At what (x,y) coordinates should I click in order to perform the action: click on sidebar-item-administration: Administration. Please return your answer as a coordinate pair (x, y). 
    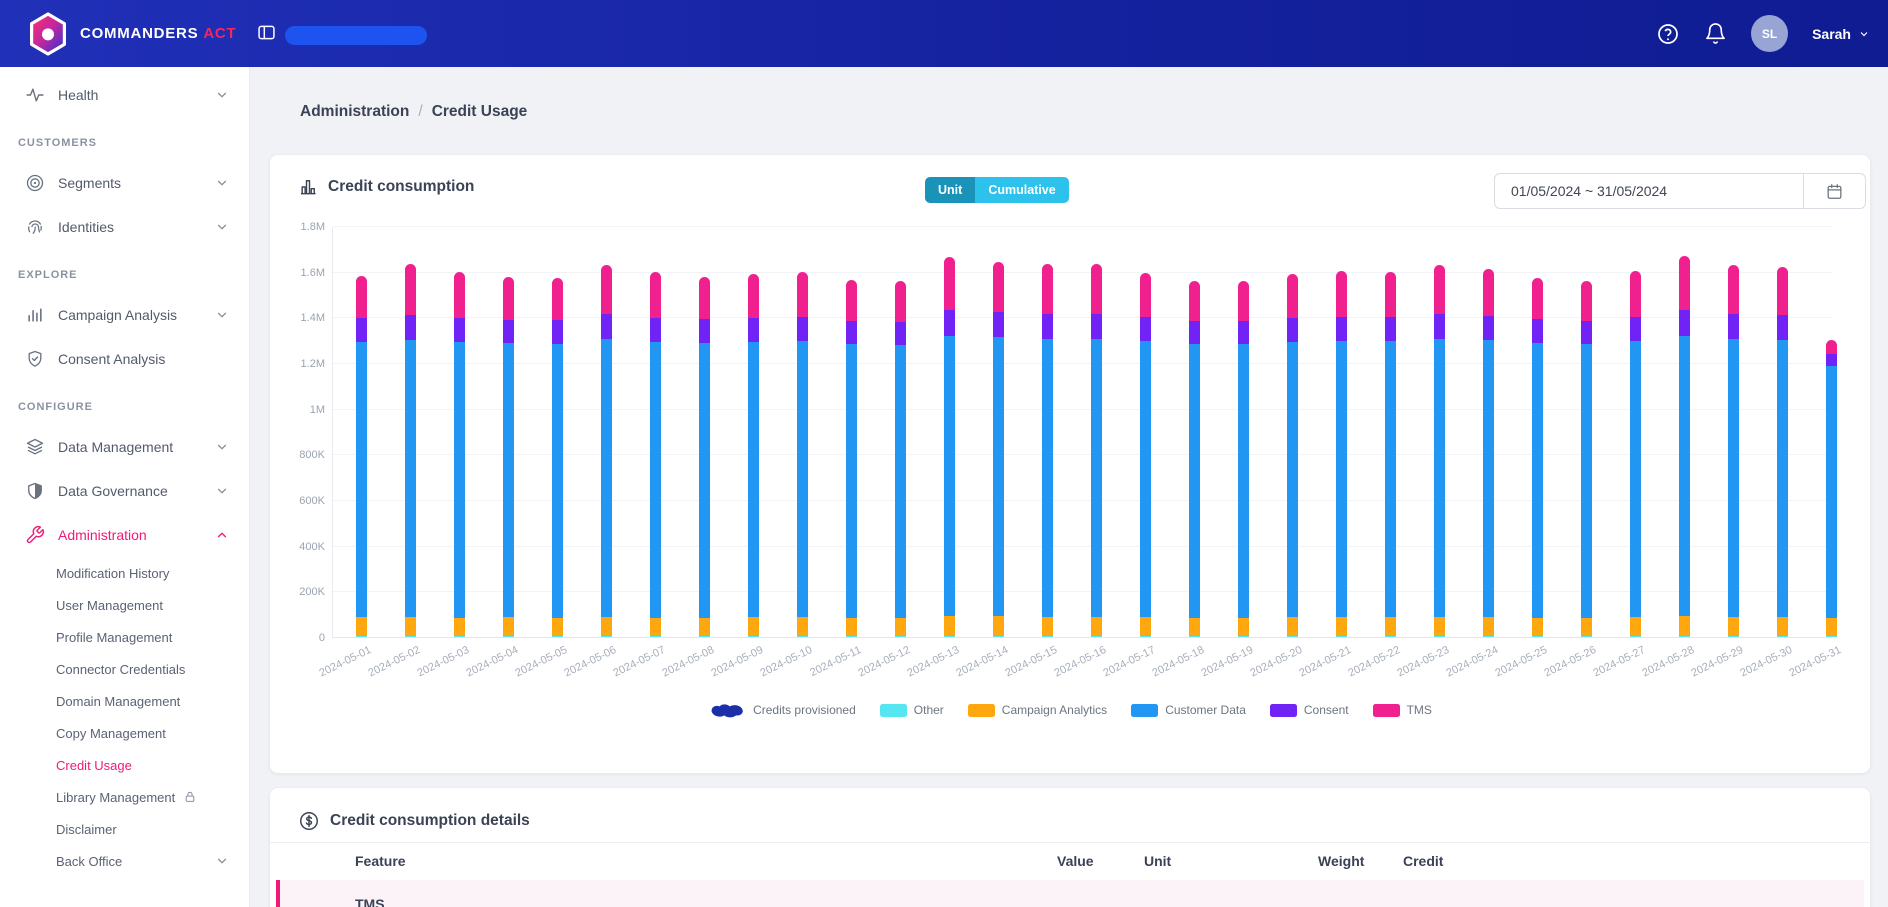
    Looking at the image, I should click on (124, 535).